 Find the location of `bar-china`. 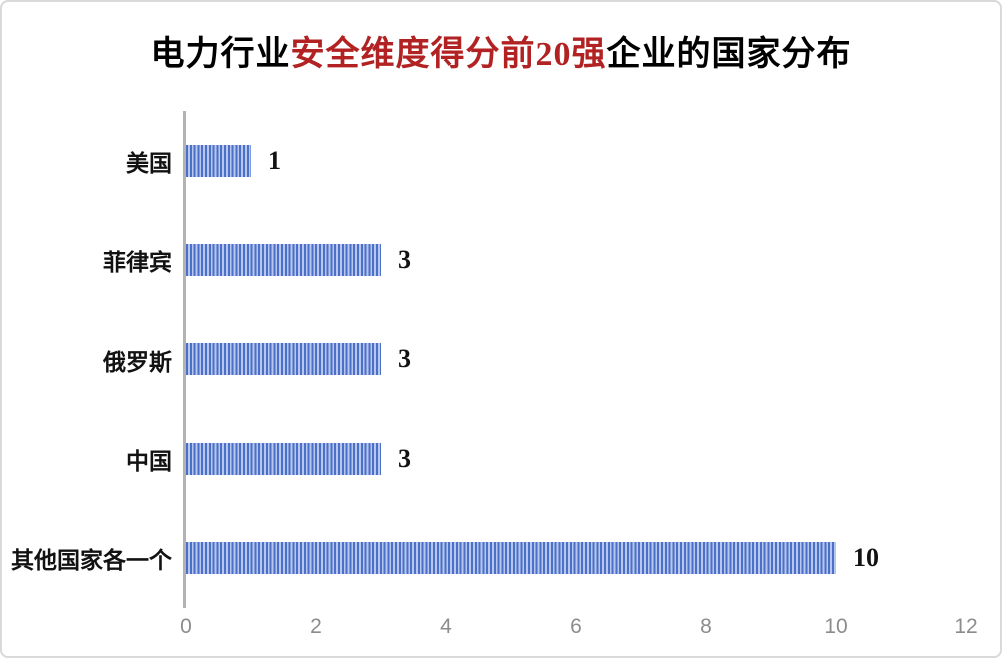

bar-china is located at coordinates (283, 458).